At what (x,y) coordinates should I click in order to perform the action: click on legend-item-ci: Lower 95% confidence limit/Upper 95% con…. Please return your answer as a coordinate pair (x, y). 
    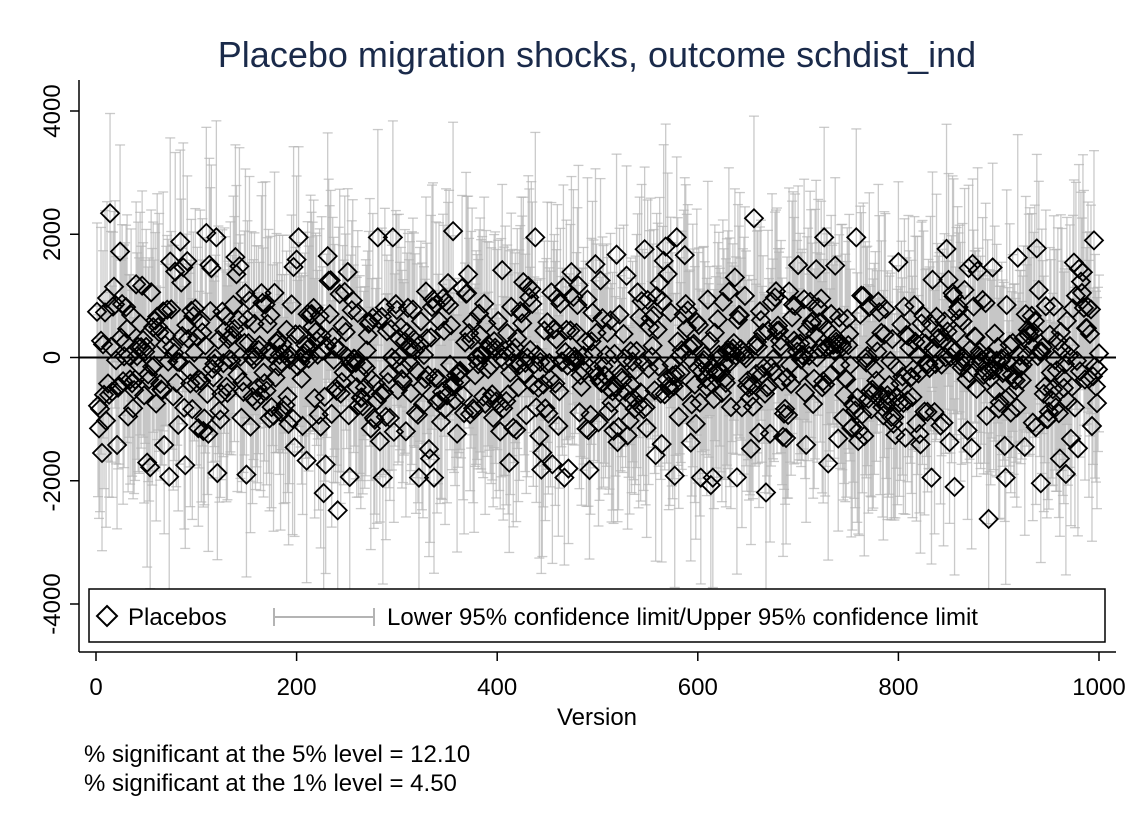
    Looking at the image, I should click on (682, 617).